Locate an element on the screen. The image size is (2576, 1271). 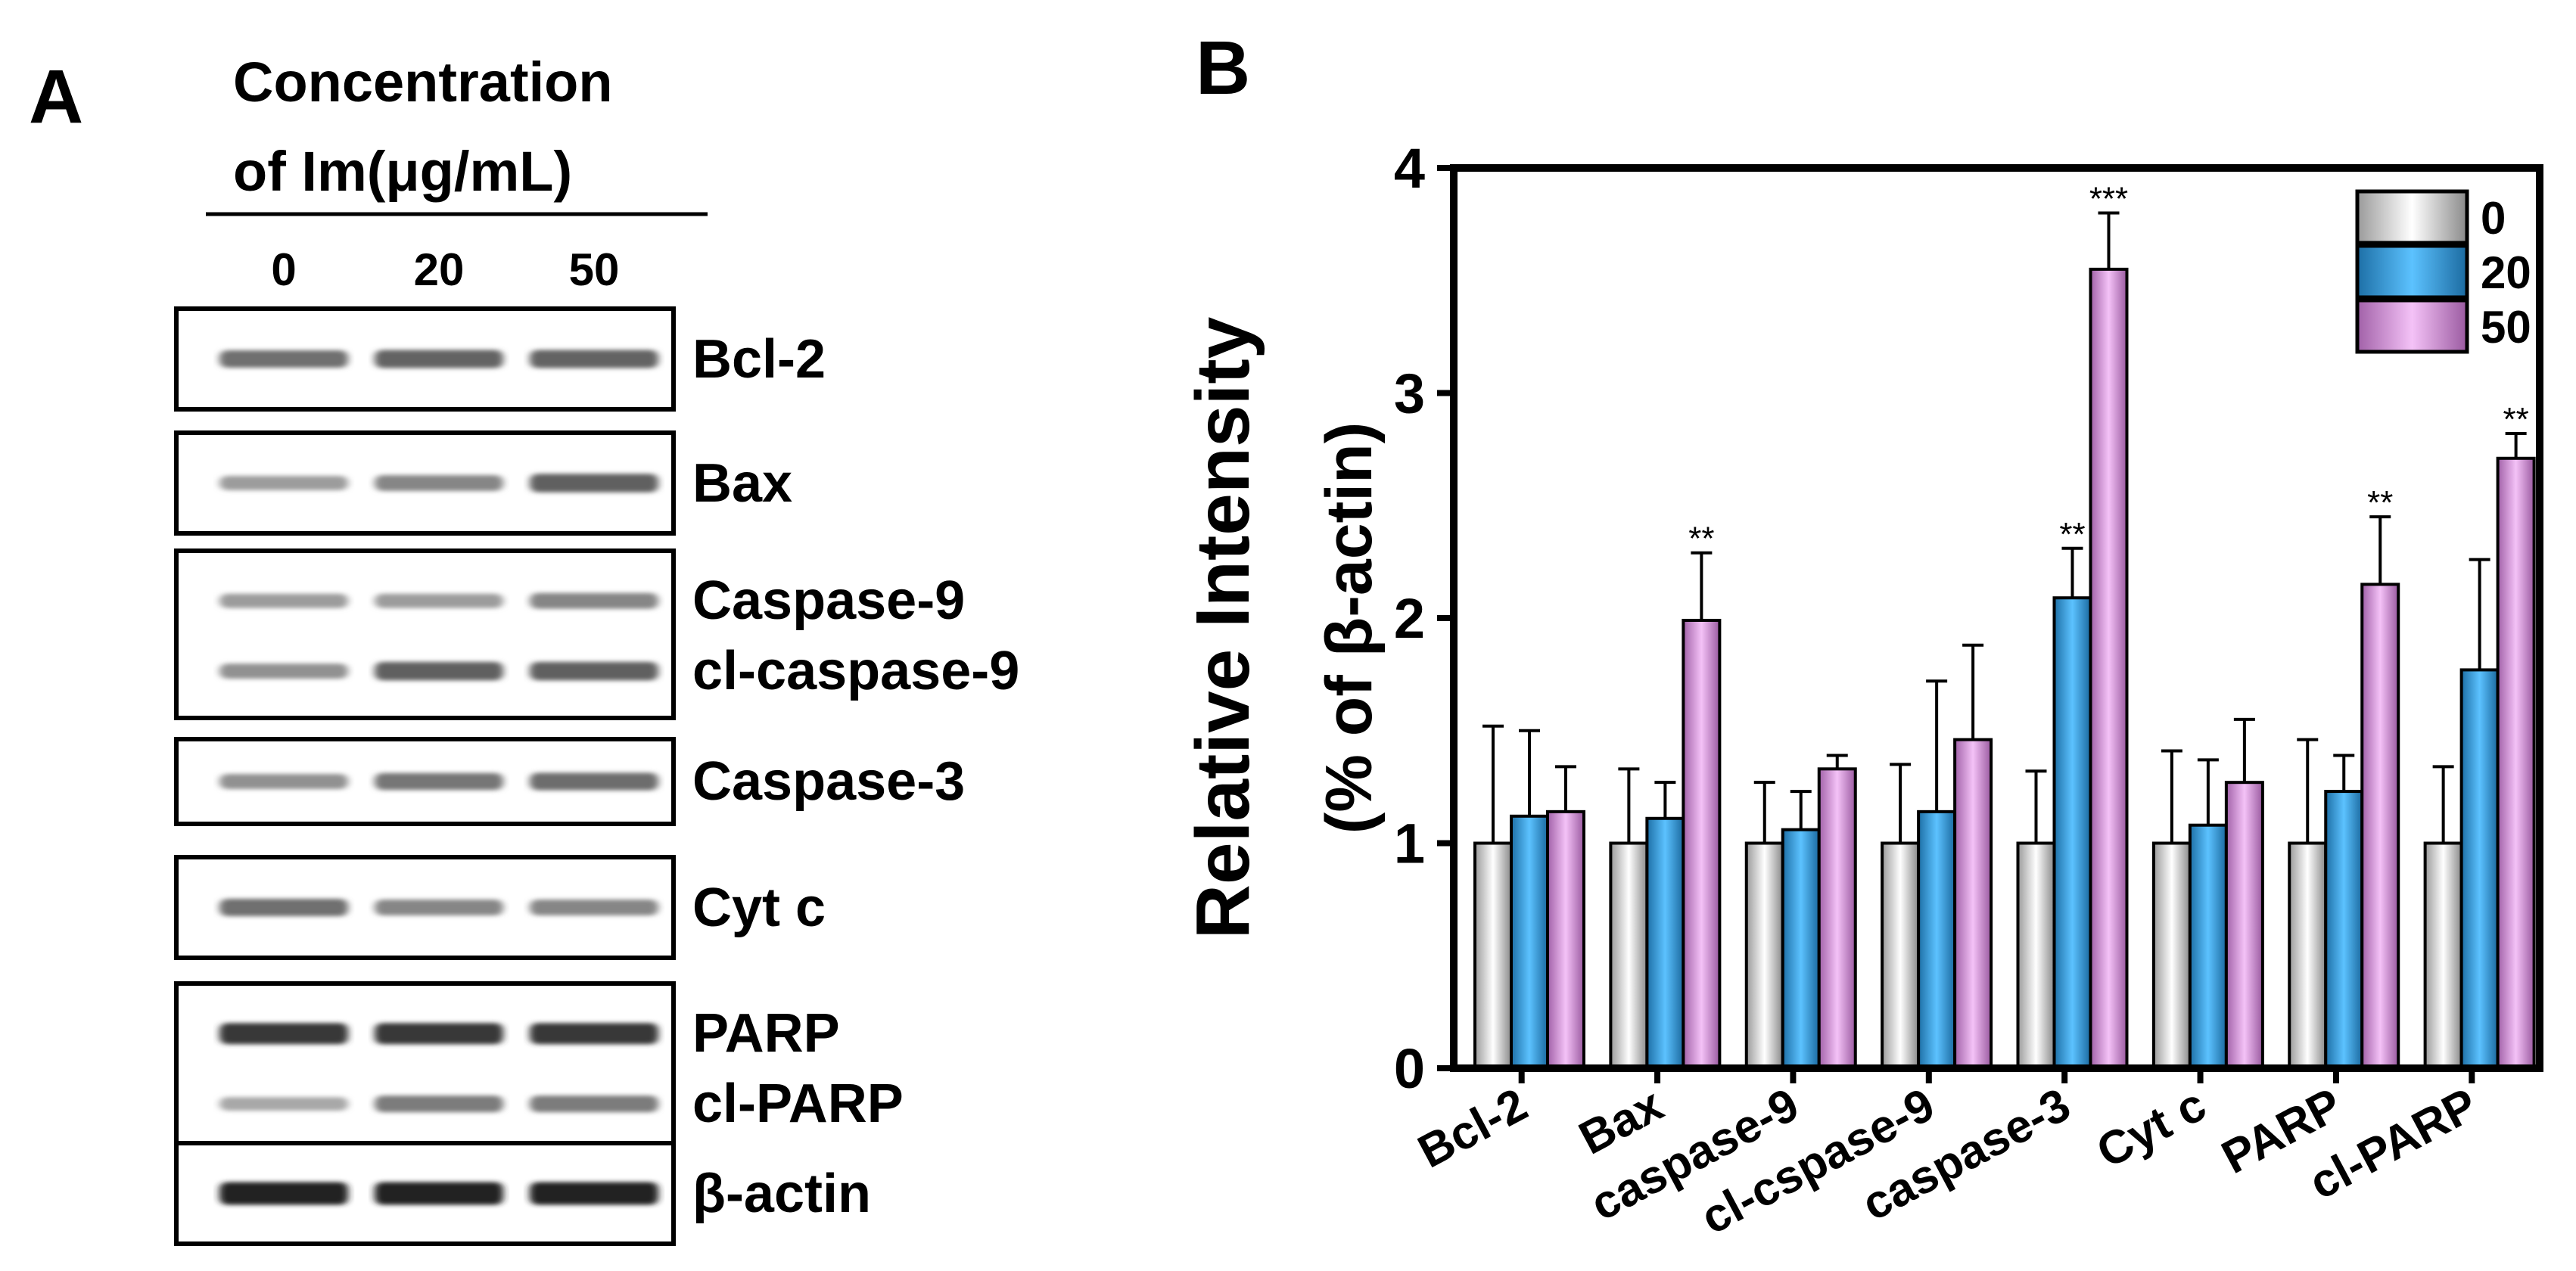
blot-label-bax: Bax is located at coordinates (742, 483).